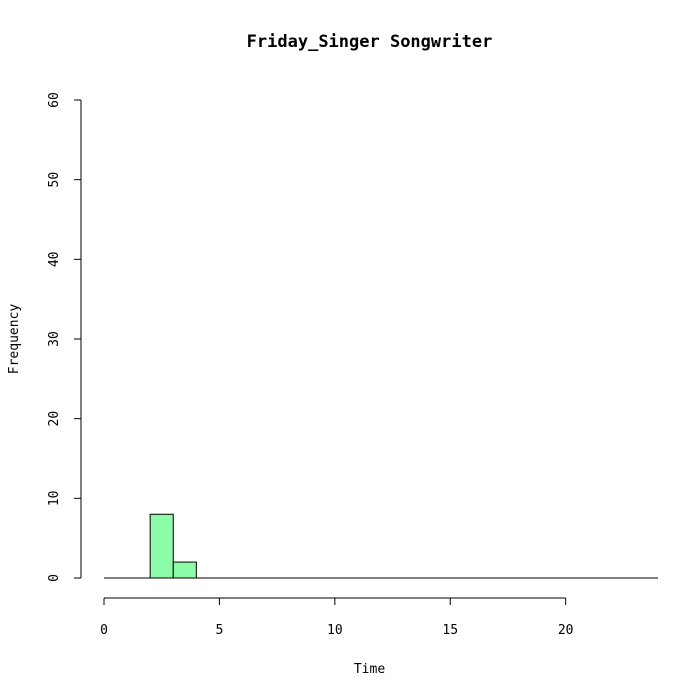 This screenshot has height=699, width=699. Describe the element at coordinates (370, 42) in the screenshot. I see `chart-title: Friday_Singer Songwriter` at that location.